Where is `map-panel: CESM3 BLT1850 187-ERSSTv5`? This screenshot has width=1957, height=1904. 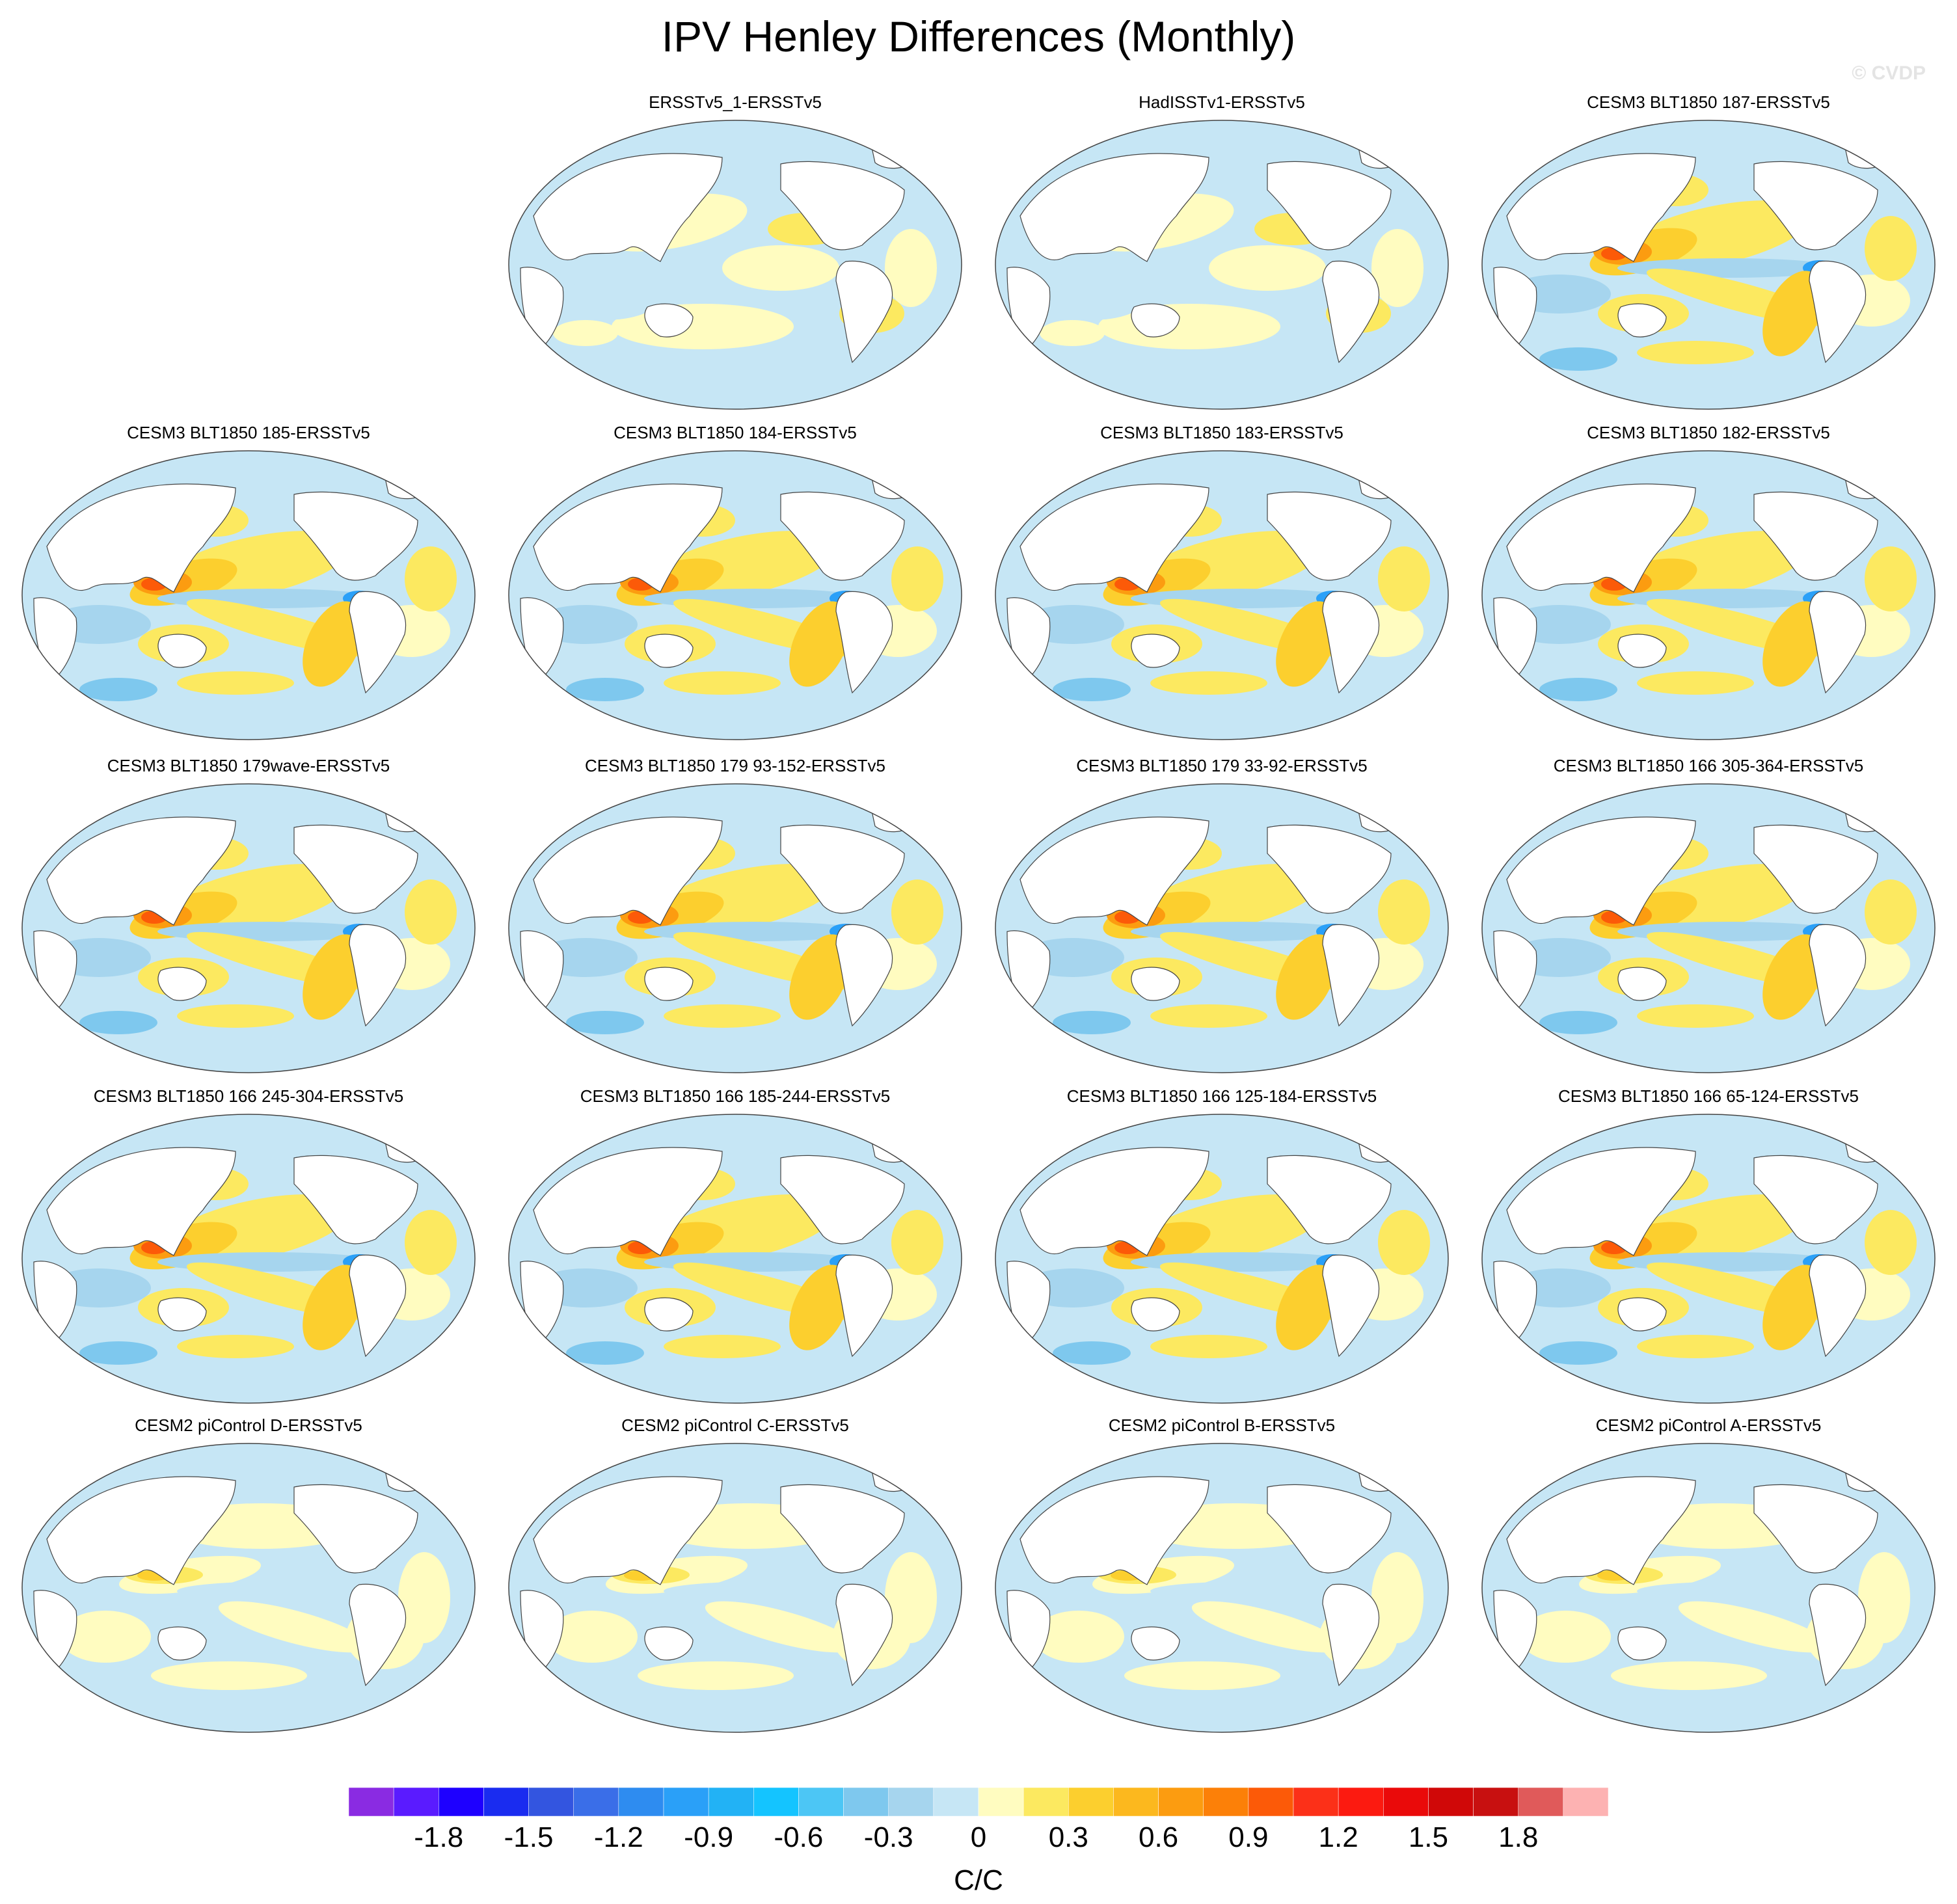 map-panel: CESM3 BLT1850 187-ERSSTv5 is located at coordinates (1708, 255).